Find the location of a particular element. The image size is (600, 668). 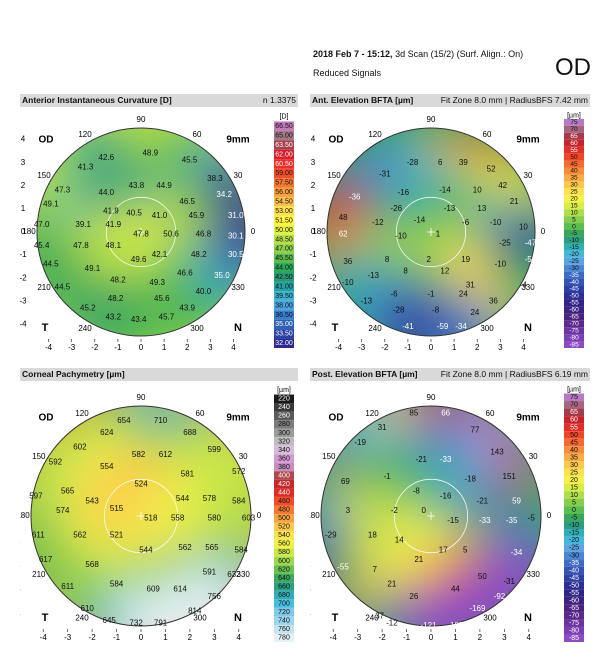

scale-unit: [µm] is located at coordinates (574, 115).